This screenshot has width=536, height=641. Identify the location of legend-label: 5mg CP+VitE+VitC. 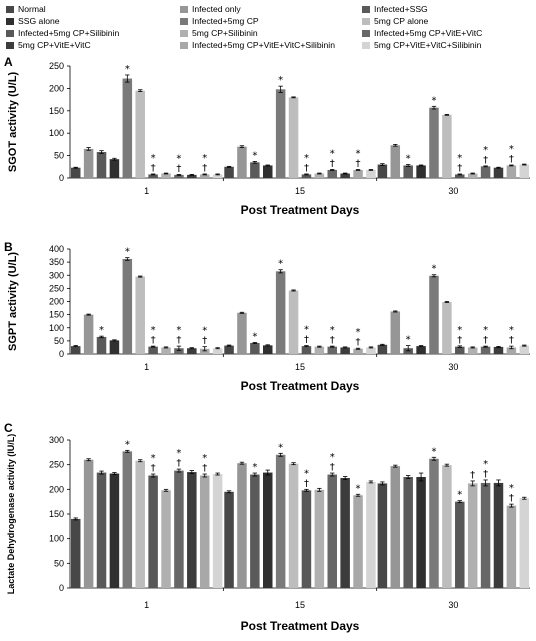
(54, 45).